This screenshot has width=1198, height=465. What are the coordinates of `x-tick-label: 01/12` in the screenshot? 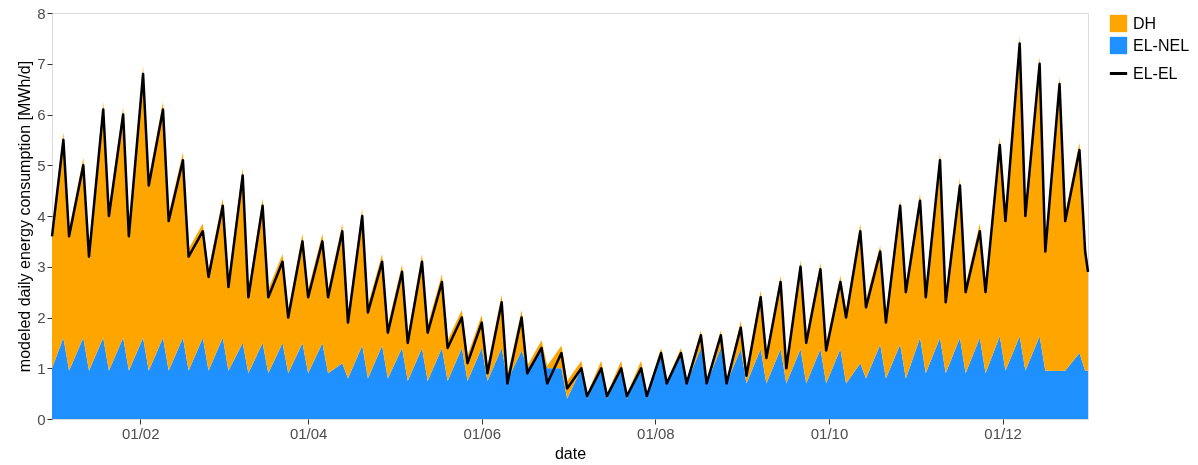 It's located at (1003, 433).